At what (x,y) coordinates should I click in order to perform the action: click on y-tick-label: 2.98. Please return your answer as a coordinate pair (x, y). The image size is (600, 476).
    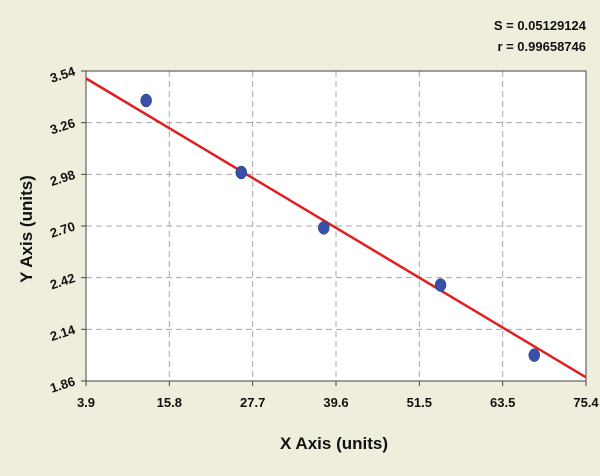
    Looking at the image, I should click on (62, 178).